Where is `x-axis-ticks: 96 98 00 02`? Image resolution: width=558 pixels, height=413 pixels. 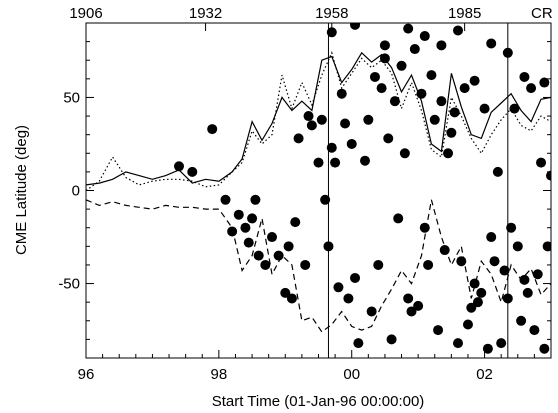
x-axis-ticks: 96 98 00 02 is located at coordinates (306, 366).